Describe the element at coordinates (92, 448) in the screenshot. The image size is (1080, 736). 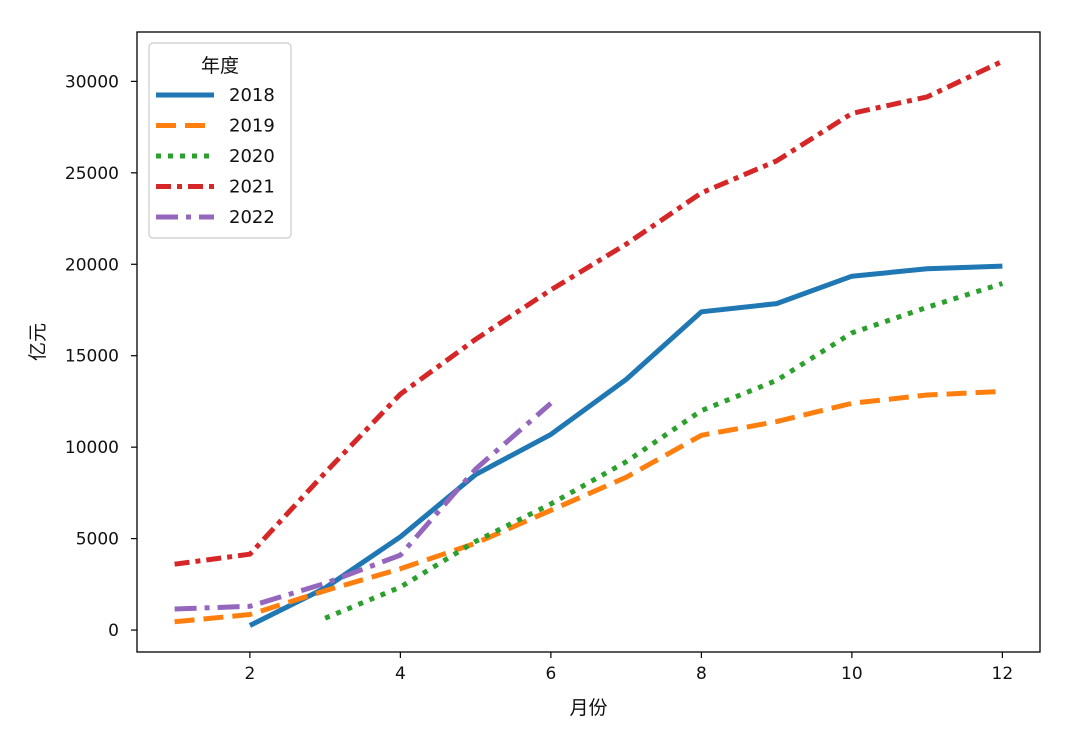
I see `y-tick-label: 10000` at that location.